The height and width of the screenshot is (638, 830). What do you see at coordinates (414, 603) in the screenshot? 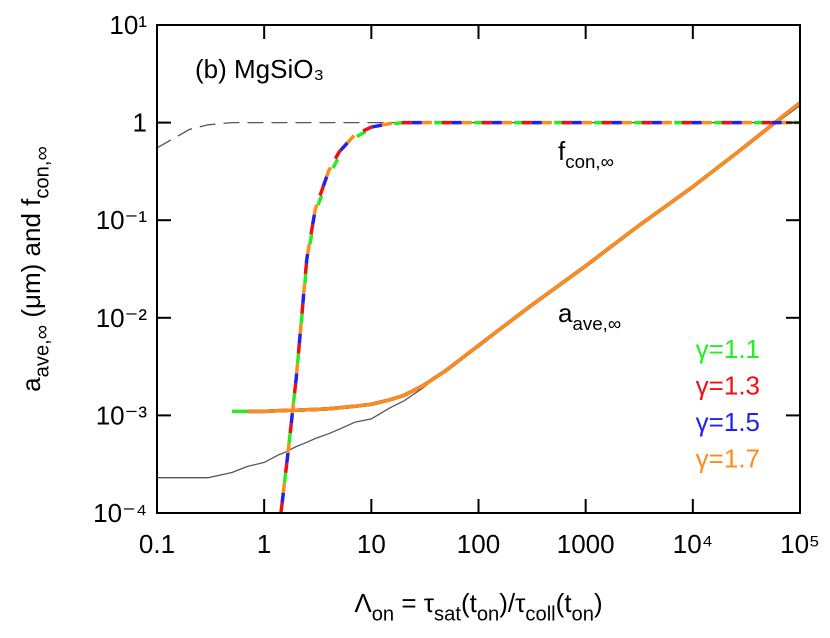
I see `x-axis-label-part: = τ` at bounding box center [414, 603].